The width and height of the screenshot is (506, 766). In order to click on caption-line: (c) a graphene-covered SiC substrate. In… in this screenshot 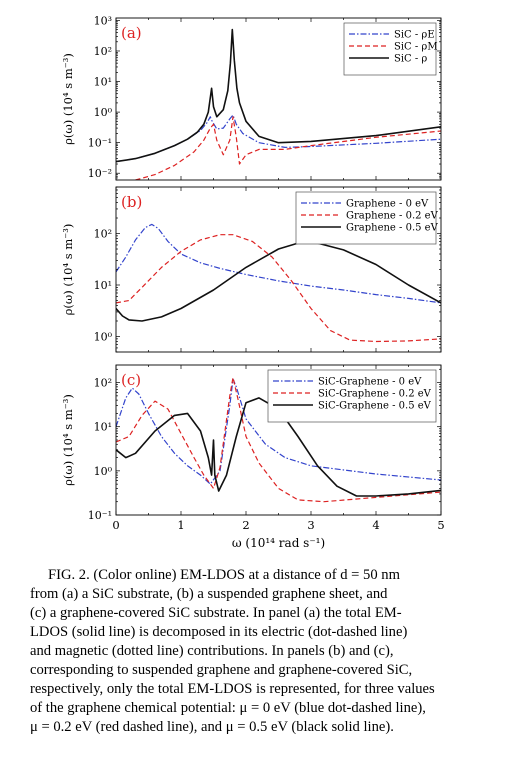, I will do `click(216, 613)`.